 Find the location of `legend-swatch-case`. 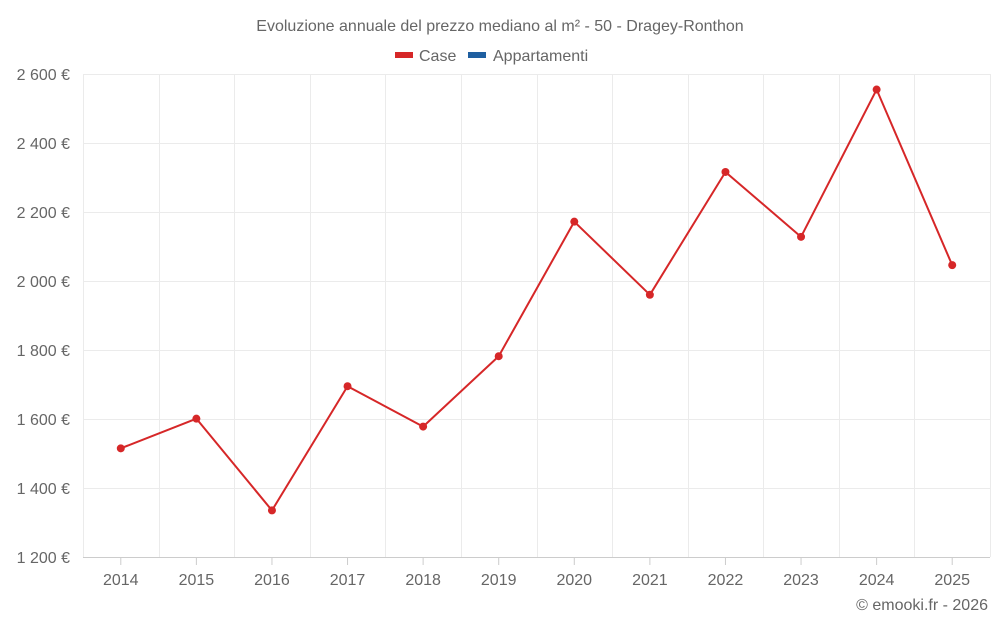

legend-swatch-case is located at coordinates (404, 55).